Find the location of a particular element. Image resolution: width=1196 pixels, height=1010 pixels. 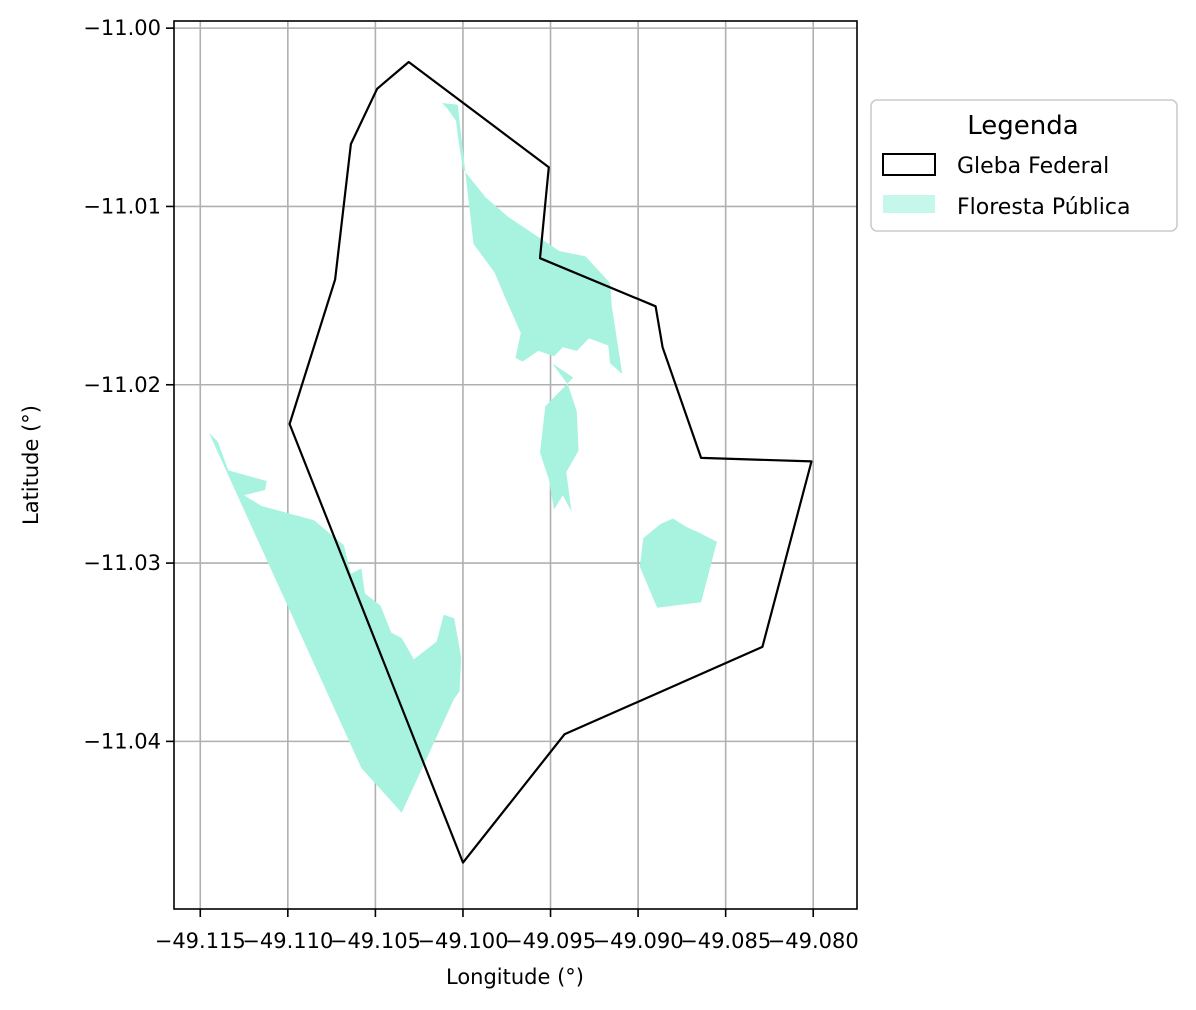

legend: Legenda Gleba Federal Floresta Pública is located at coordinates (1024, 165).